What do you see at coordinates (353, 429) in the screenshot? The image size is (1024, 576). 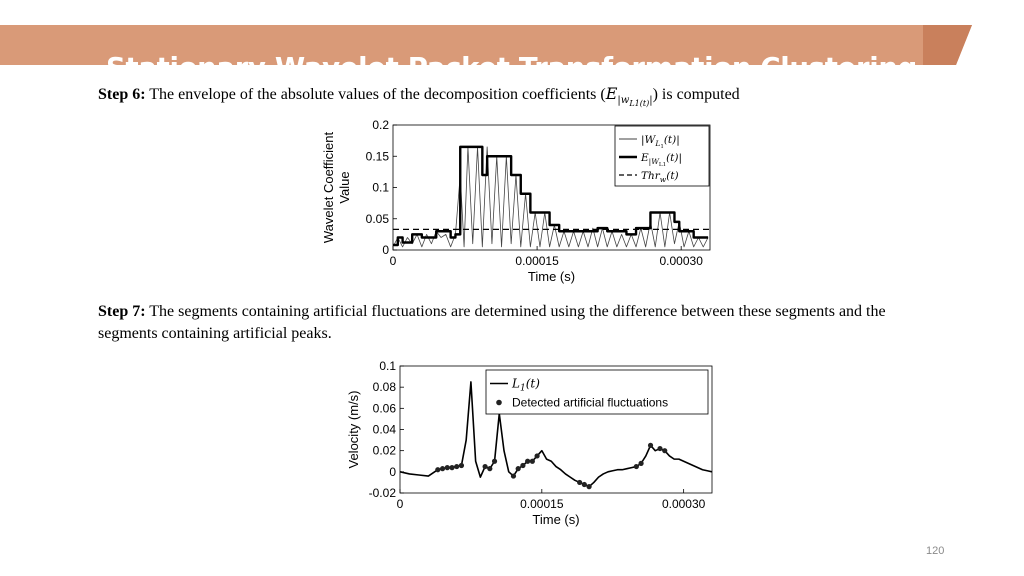 I see `chart-1-ylabel: Velocity (m/s)` at bounding box center [353, 429].